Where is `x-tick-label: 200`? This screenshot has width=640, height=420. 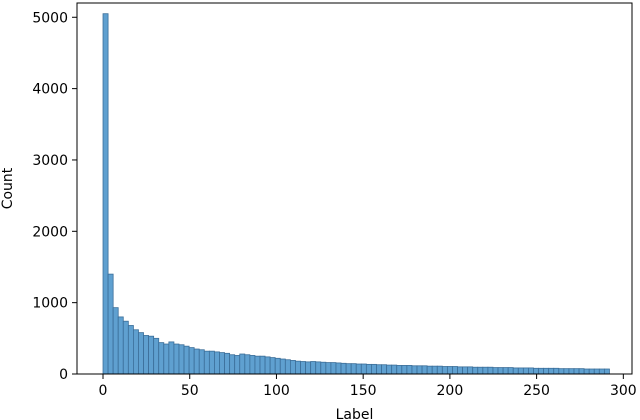
x-tick-label: 200 is located at coordinates (450, 391).